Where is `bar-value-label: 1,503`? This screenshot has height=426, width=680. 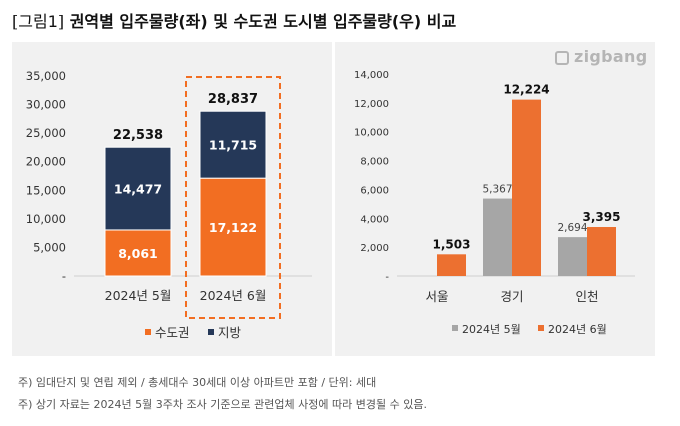
bar-value-label: 1,503 is located at coordinates (452, 244).